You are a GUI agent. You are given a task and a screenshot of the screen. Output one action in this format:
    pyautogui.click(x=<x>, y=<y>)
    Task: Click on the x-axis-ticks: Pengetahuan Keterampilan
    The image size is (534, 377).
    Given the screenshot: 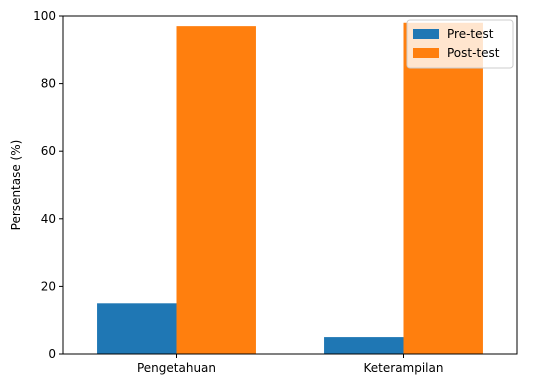 What is the action you would take?
    pyautogui.click(x=290, y=364)
    